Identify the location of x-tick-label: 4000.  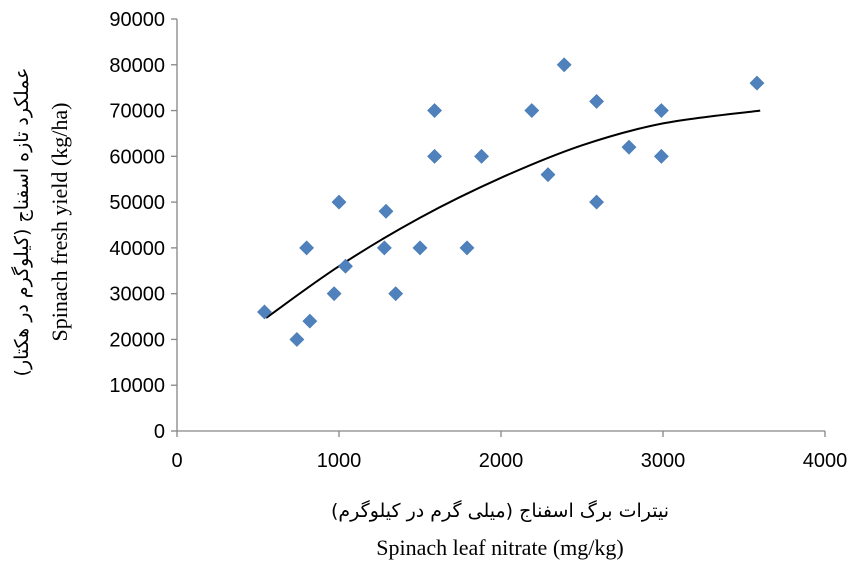
(825, 461).